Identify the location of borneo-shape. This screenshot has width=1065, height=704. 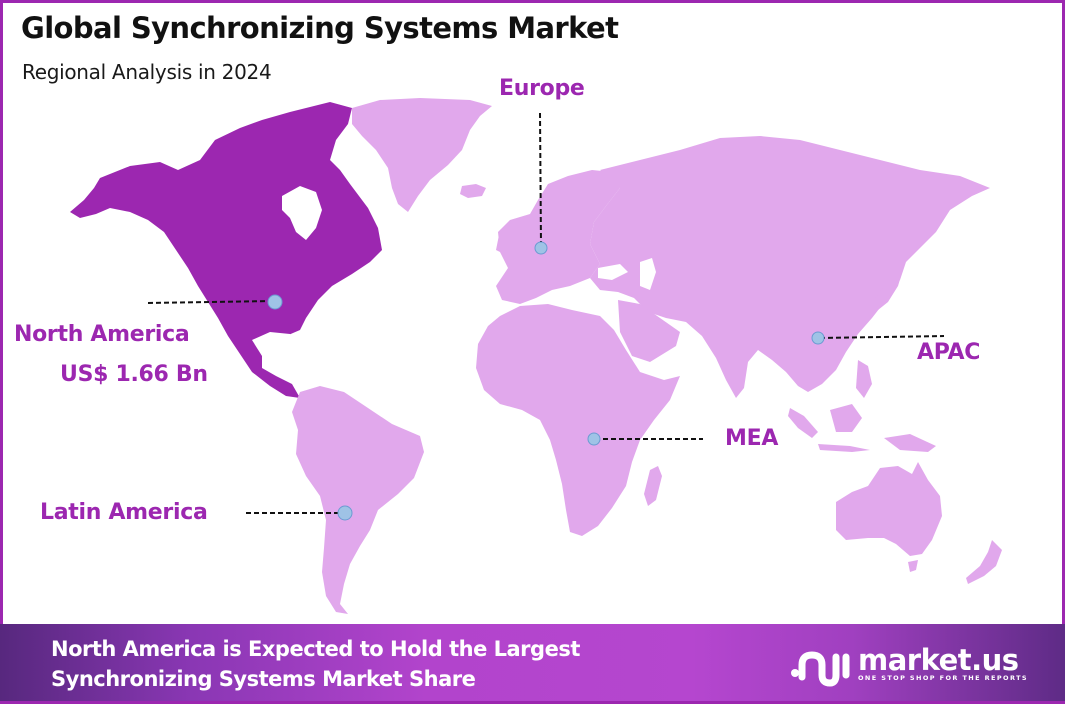
(846, 418).